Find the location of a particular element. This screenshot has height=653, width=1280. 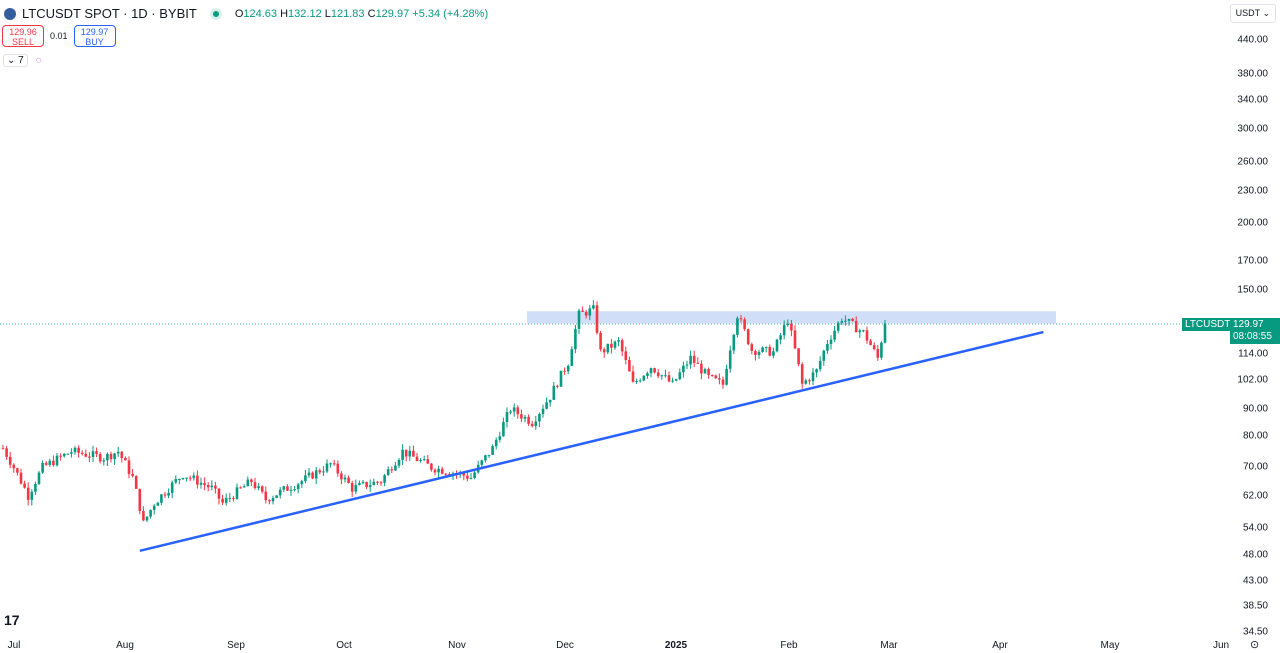

price-tick: 300.00 is located at coordinates (1252, 129).